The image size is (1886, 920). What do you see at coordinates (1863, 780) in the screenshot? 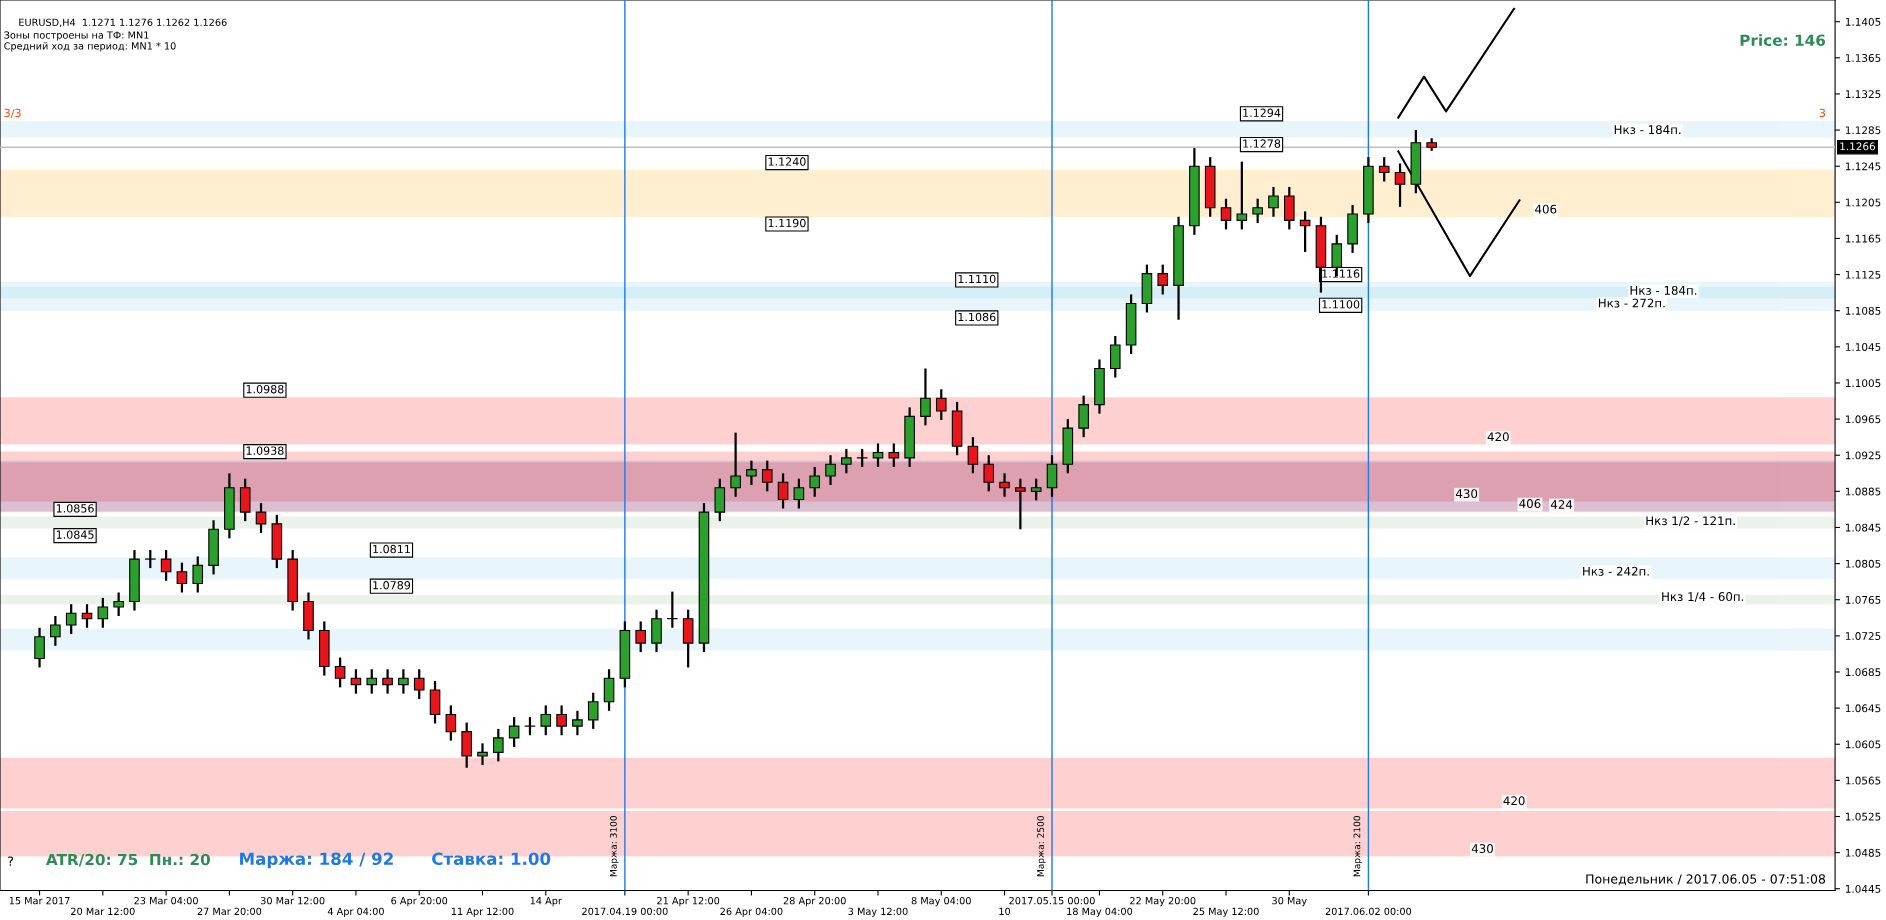
I see `y-tick-label: 1.0565` at bounding box center [1863, 780].